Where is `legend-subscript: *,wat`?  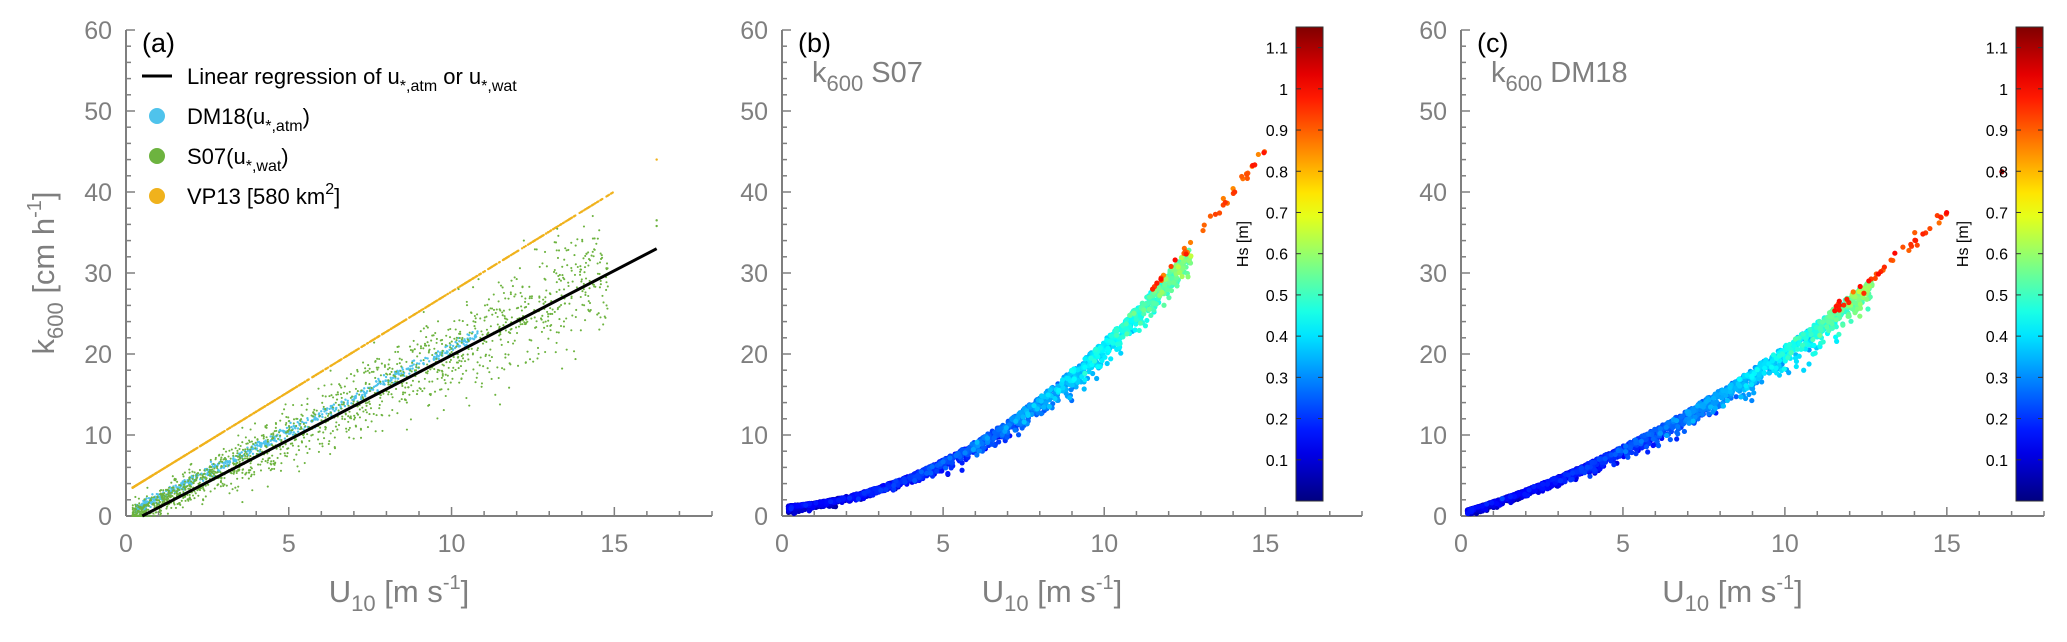 legend-subscript: *,wat is located at coordinates (499, 86).